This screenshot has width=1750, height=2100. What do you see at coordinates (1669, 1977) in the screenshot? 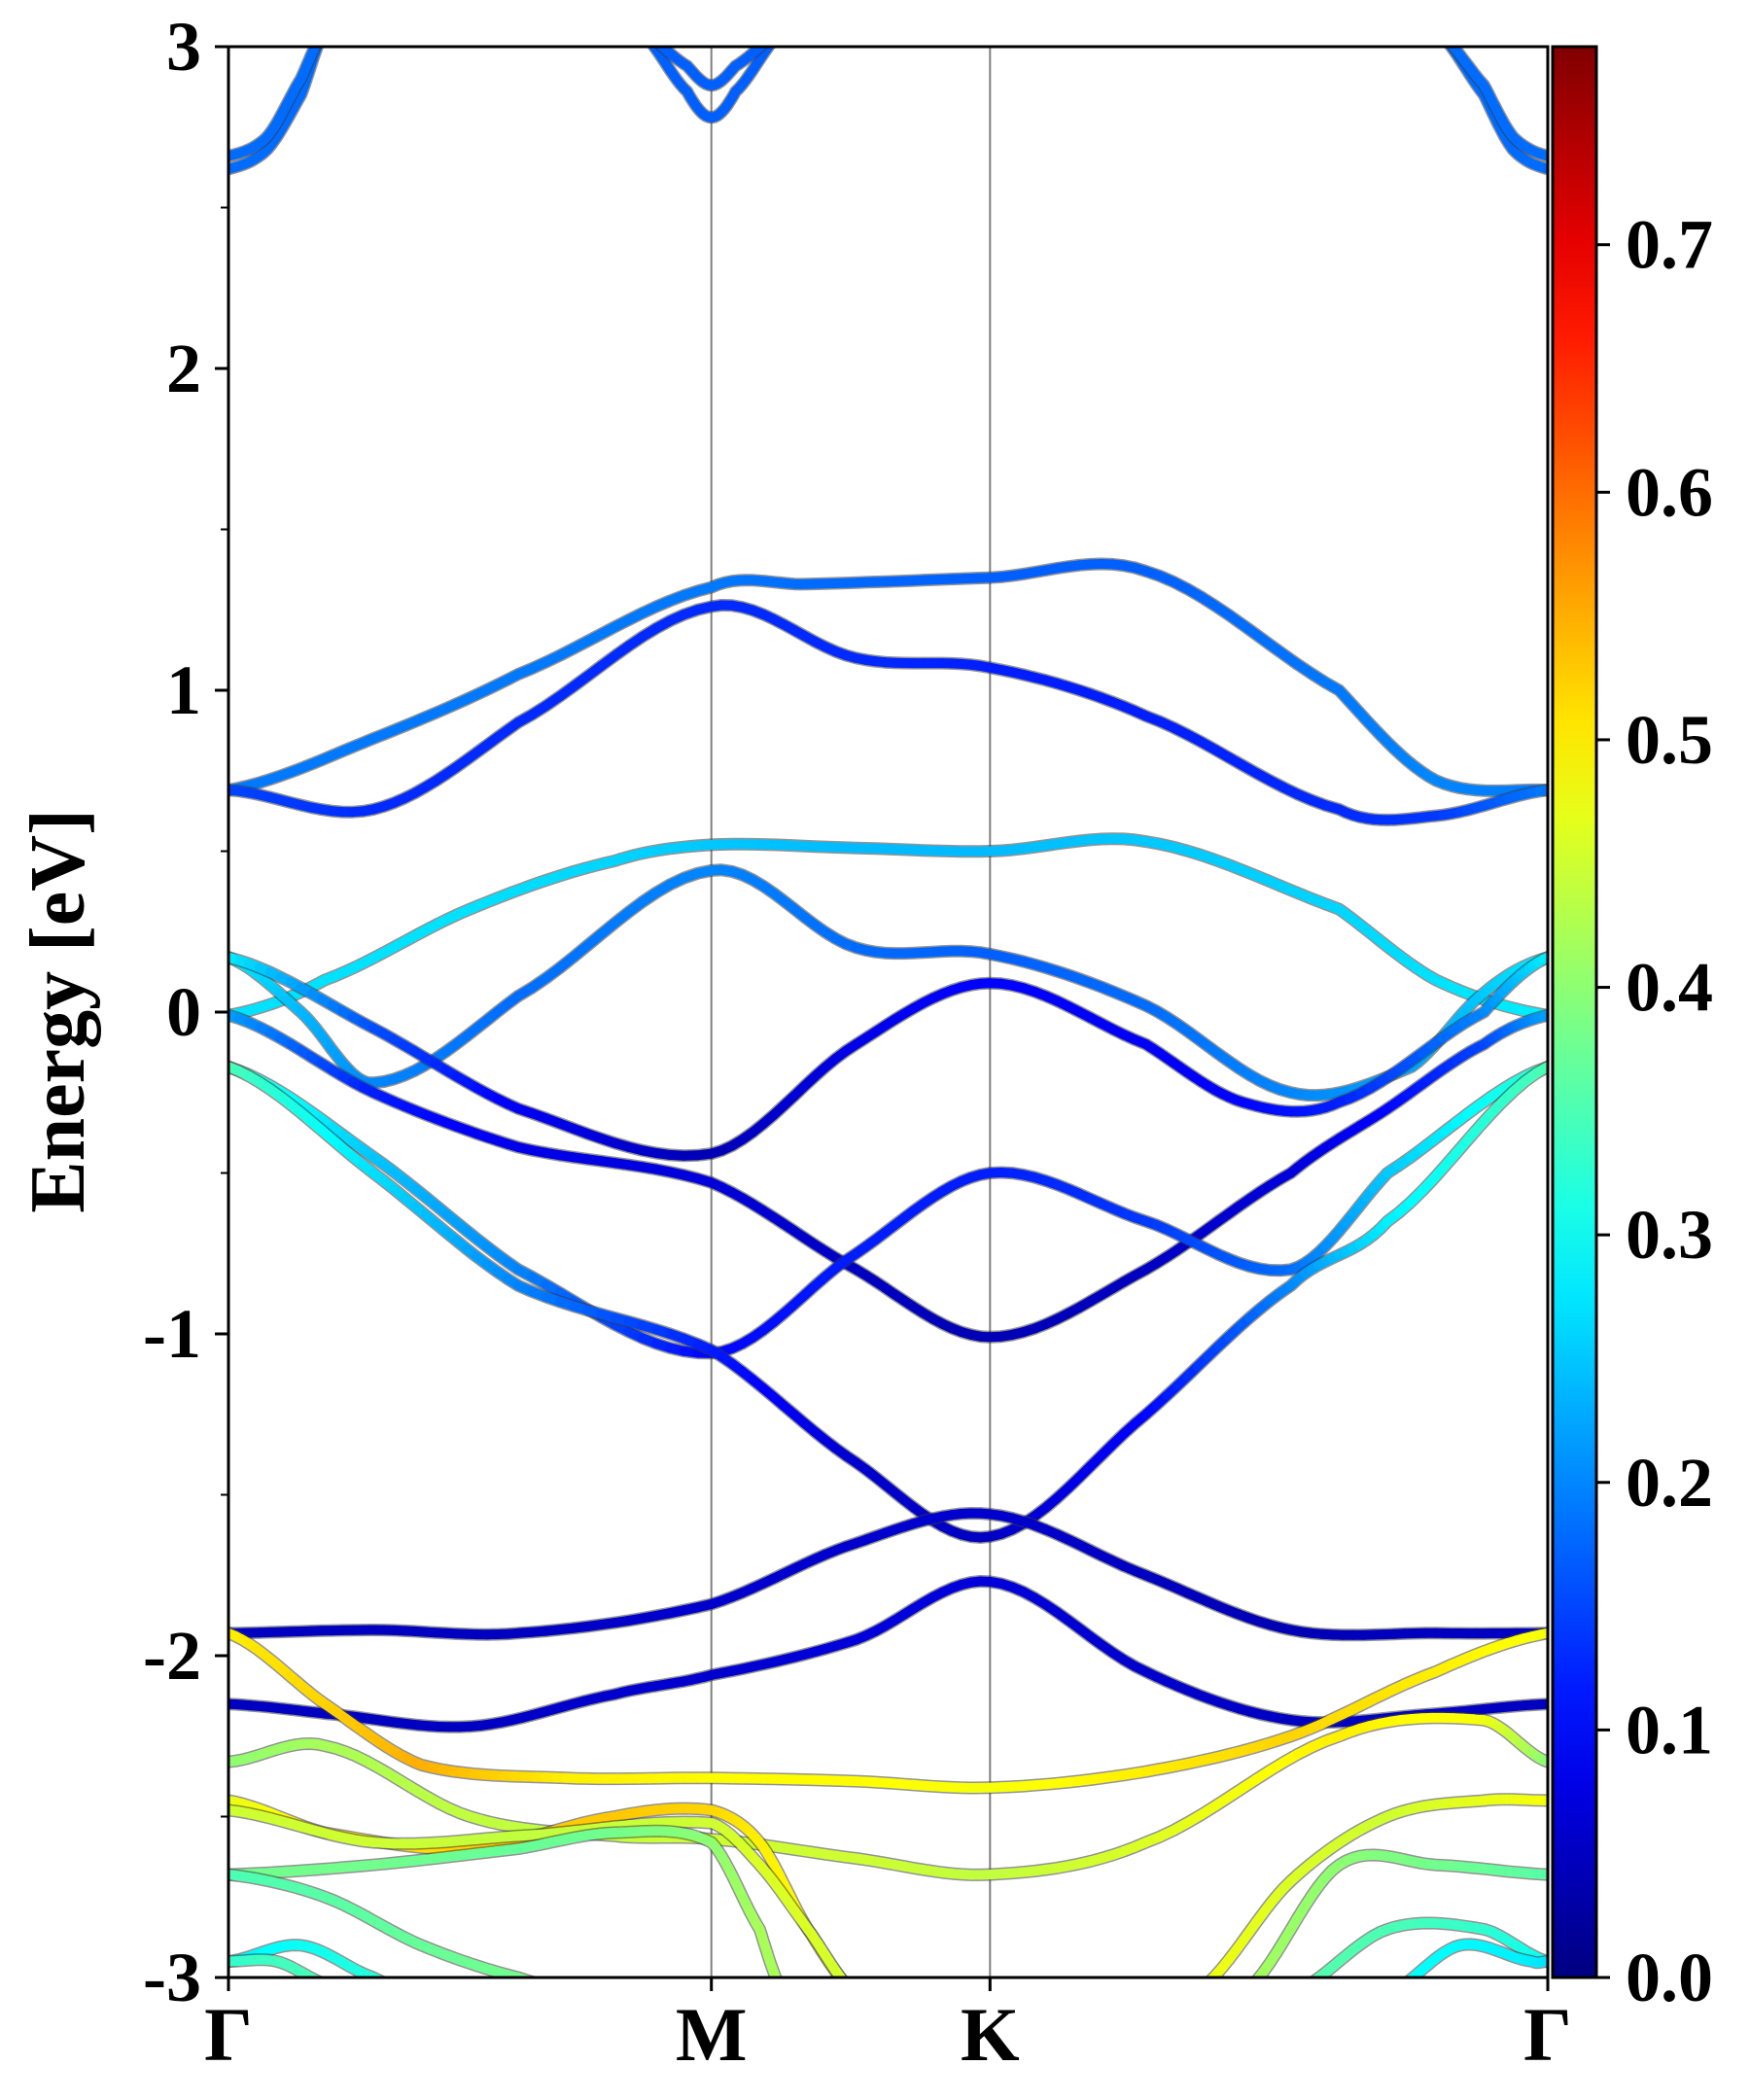
I see `colorbar-tick-label: 0.0` at bounding box center [1669, 1977].